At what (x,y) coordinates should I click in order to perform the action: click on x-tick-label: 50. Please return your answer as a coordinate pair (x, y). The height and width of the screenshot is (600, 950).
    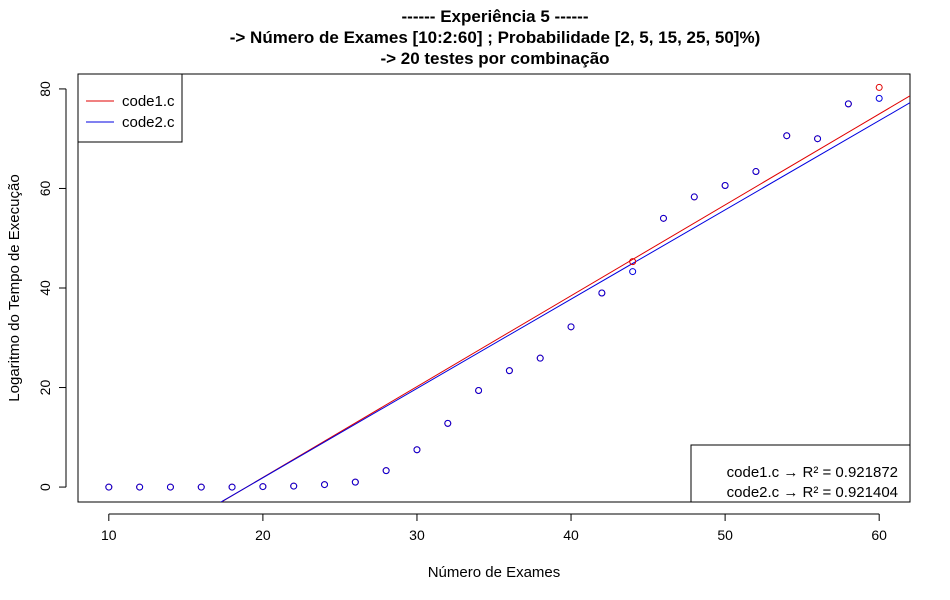
    Looking at the image, I should click on (725, 535).